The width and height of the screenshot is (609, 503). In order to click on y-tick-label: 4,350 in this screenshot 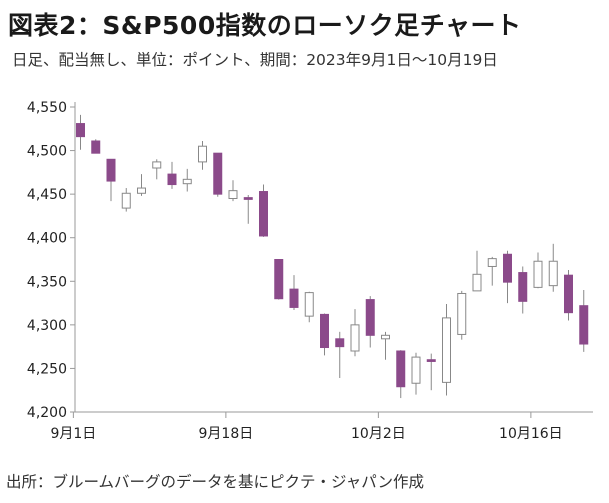, I will do `click(47, 282)`.